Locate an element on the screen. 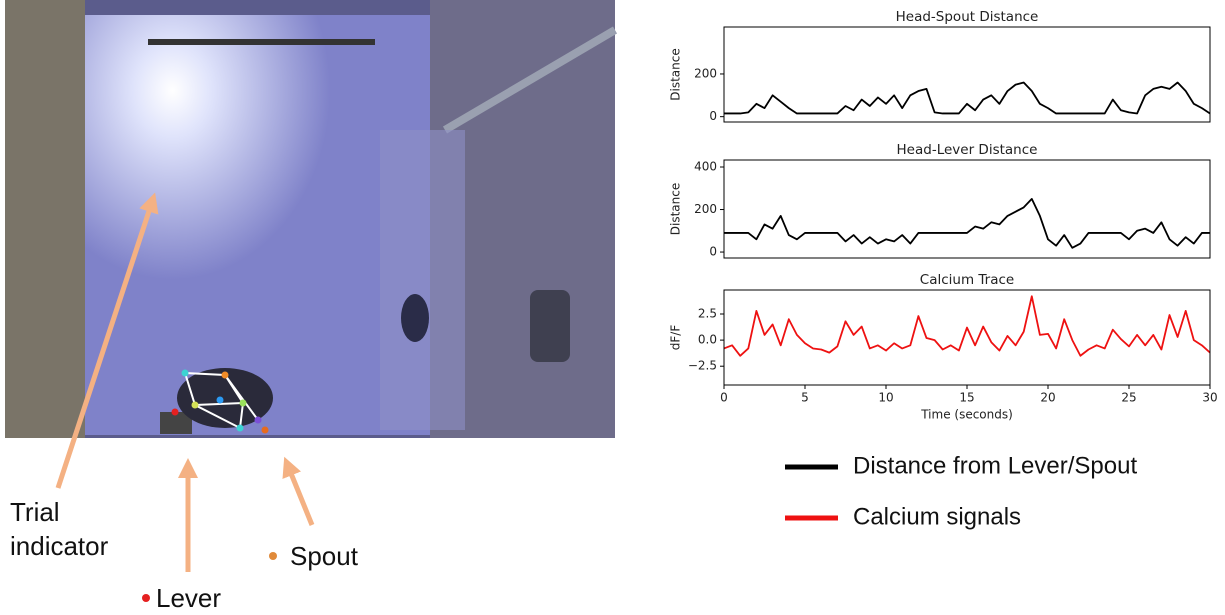  spout-bullet is located at coordinates (273, 556).